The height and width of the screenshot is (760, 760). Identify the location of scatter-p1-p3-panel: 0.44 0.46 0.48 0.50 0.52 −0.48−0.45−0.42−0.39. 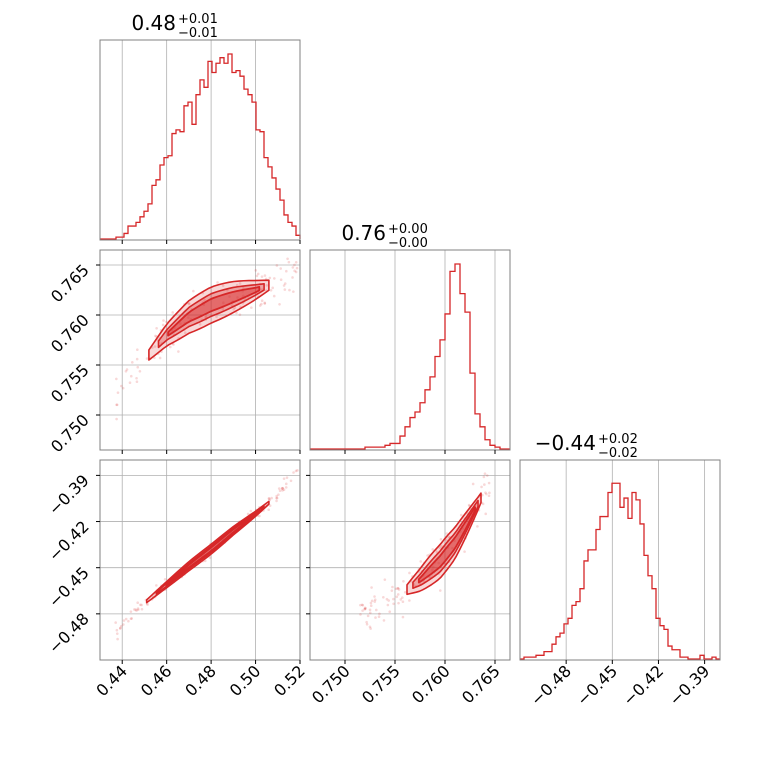
(177, 579).